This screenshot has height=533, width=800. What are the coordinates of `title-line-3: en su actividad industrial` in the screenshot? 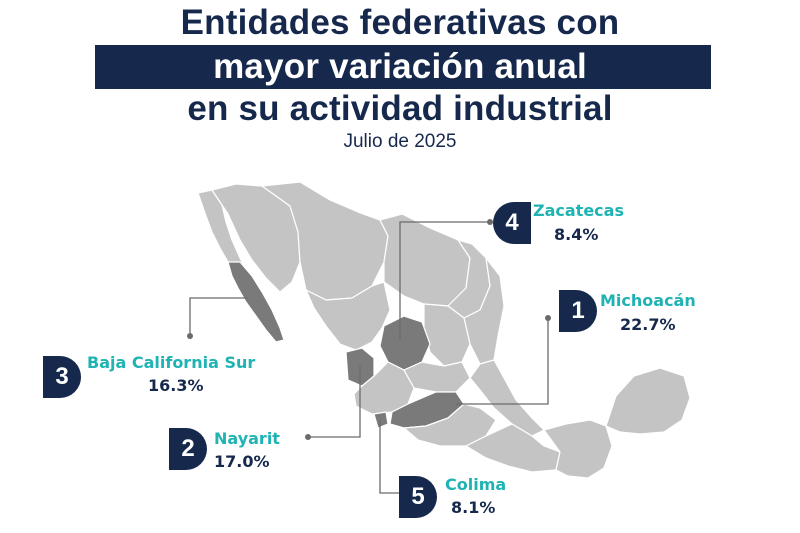 It's located at (400, 108).